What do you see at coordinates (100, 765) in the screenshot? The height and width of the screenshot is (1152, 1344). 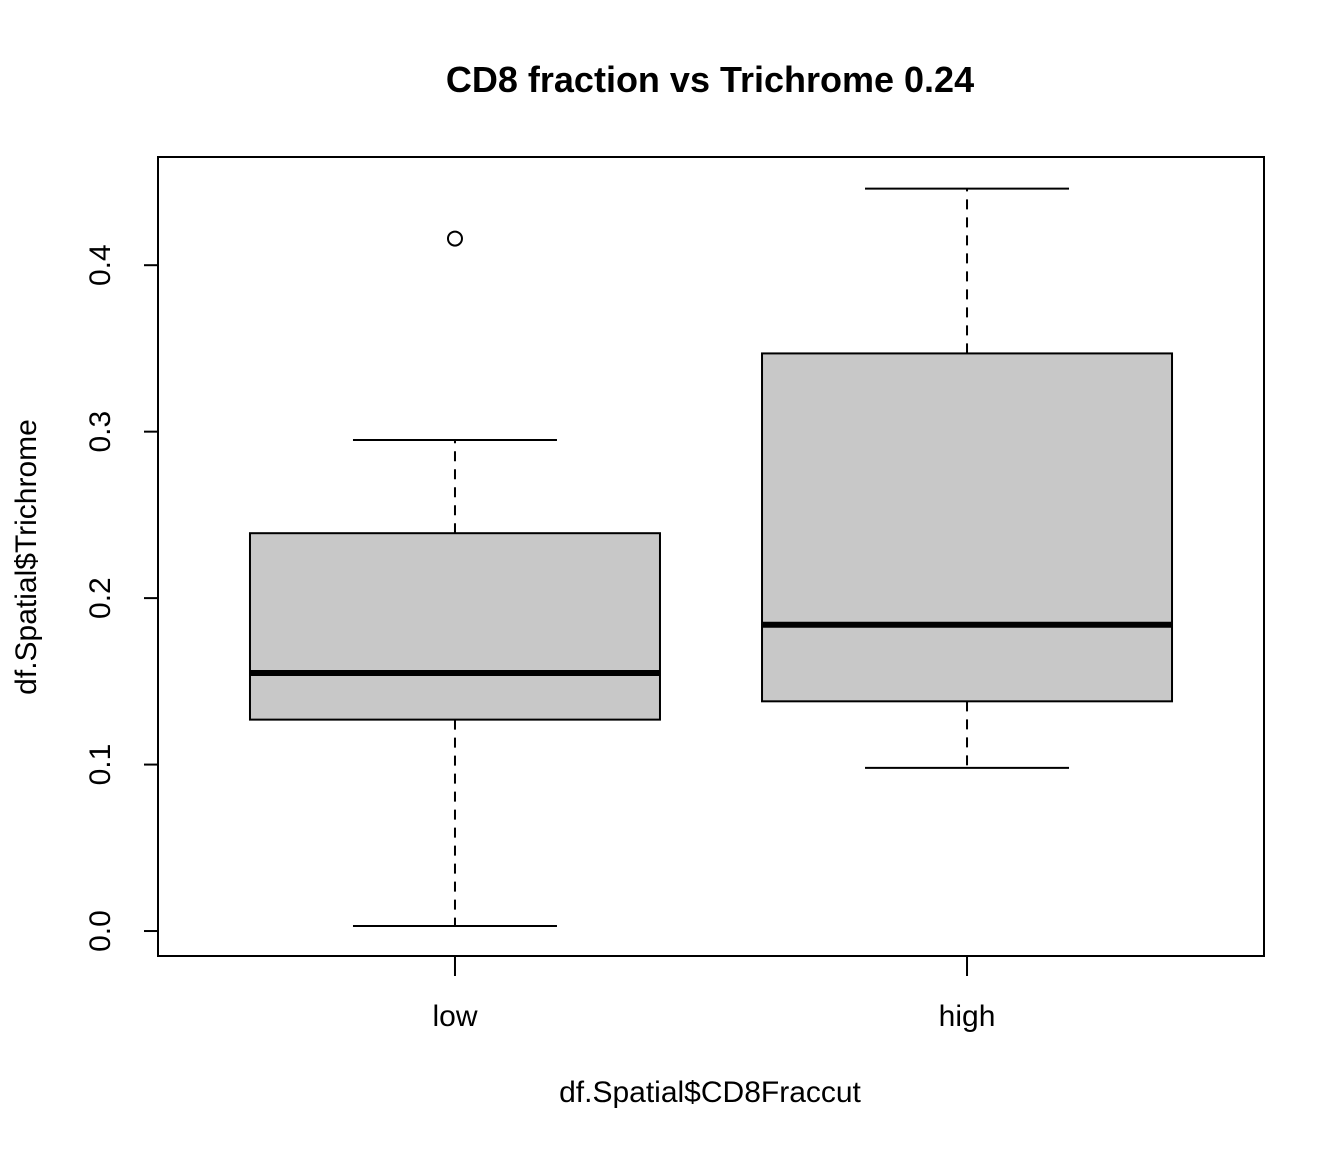 I see `y-tick-label: 0.1` at bounding box center [100, 765].